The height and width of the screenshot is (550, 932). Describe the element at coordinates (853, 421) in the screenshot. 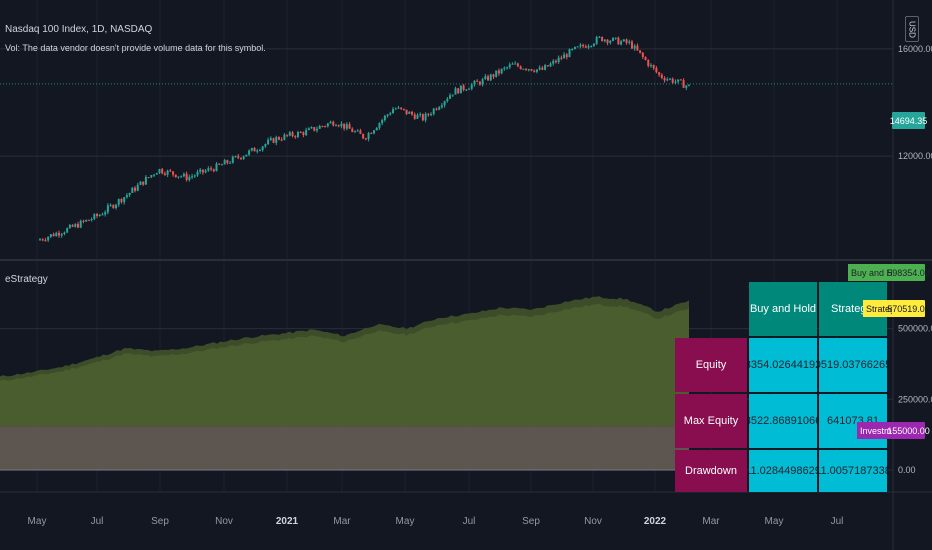

I see `table-cell-max-equity-strategy: 641073.81` at that location.